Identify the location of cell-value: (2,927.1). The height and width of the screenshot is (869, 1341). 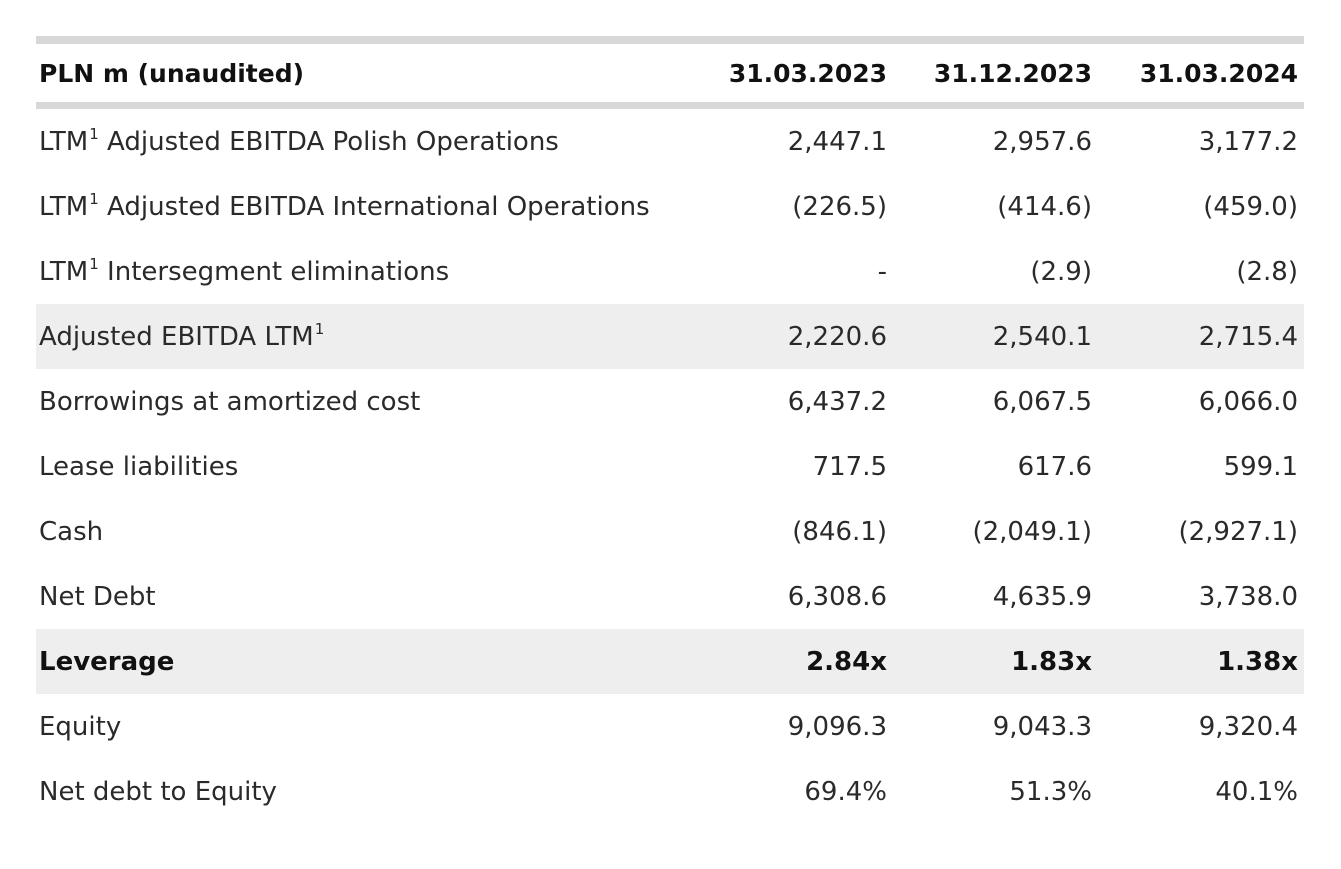
(1238, 531).